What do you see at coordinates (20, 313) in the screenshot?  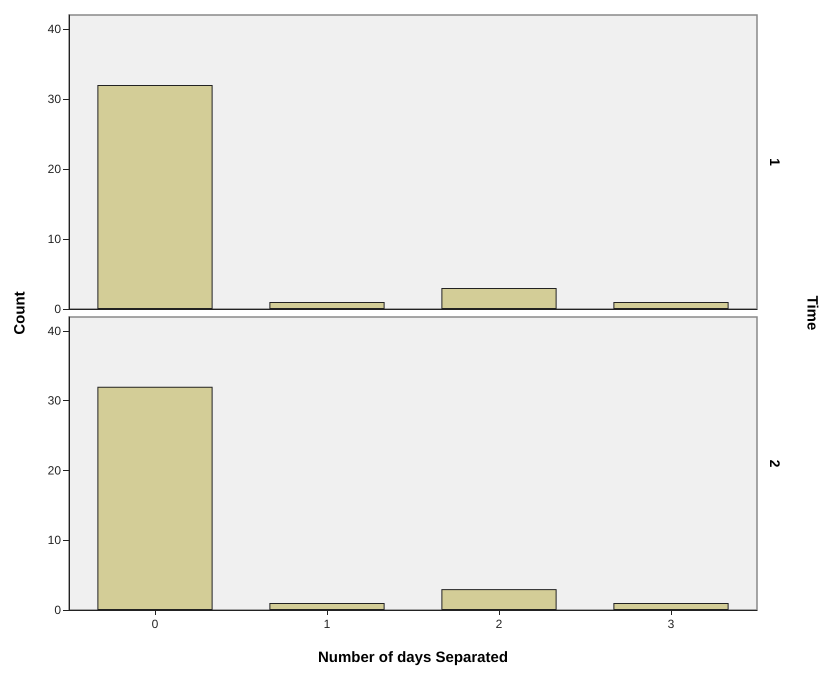 I see `y-axis-title: Count` at bounding box center [20, 313].